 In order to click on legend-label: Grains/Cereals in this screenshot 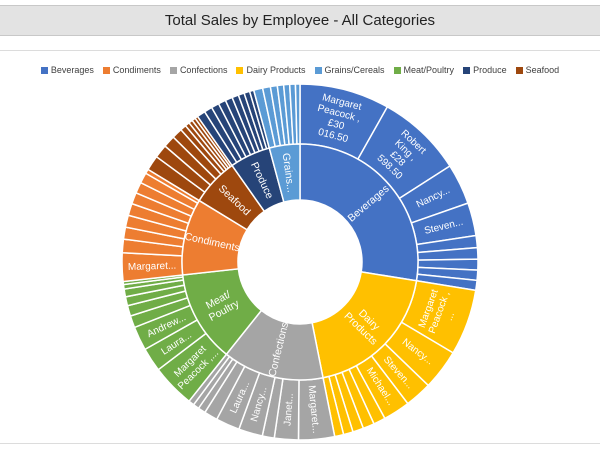, I will do `click(354, 70)`.